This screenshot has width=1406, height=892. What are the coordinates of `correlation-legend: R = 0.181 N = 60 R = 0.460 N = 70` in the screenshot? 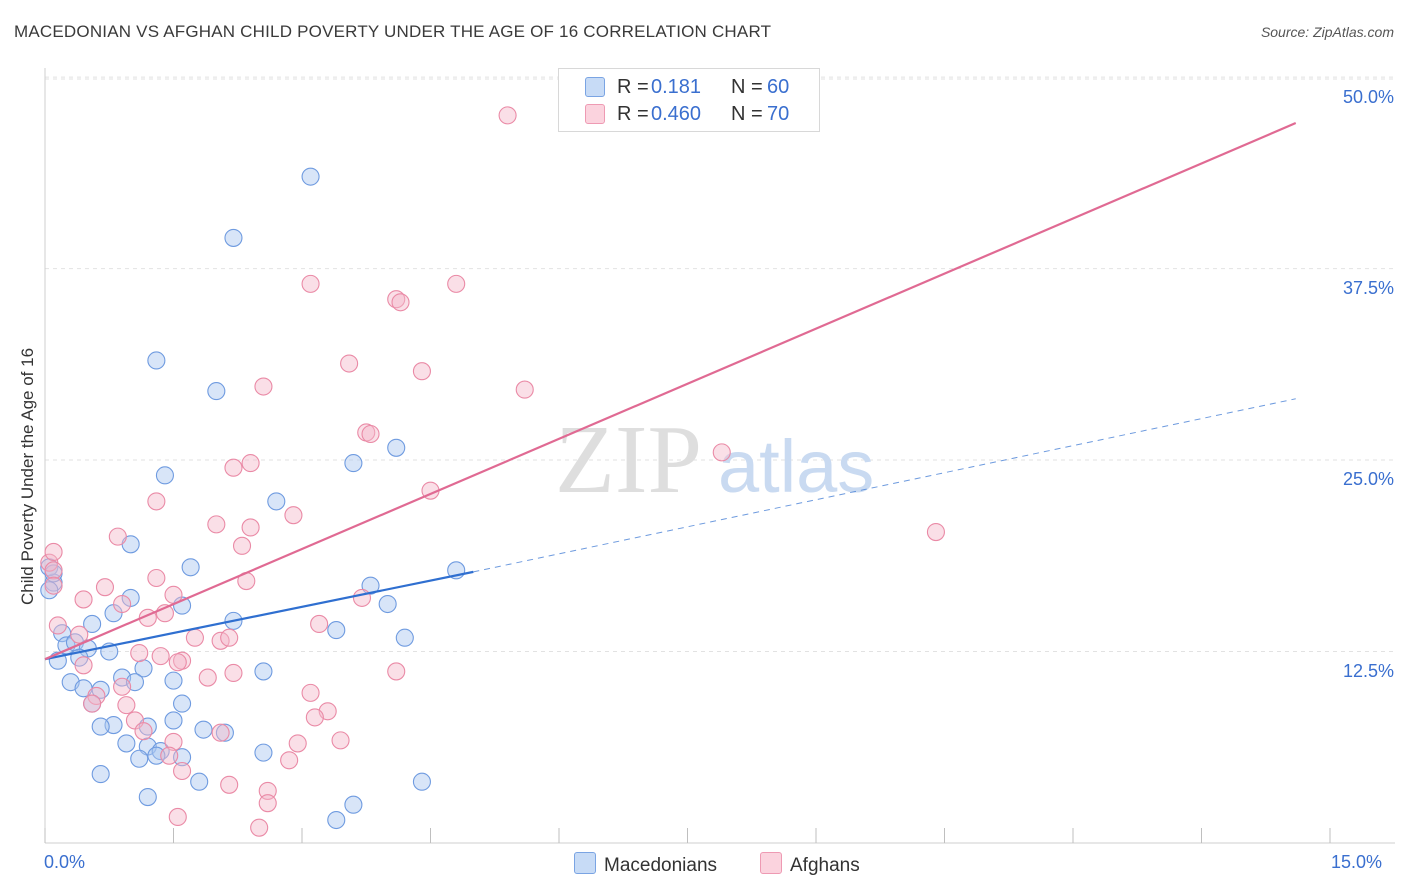 It's located at (689, 100).